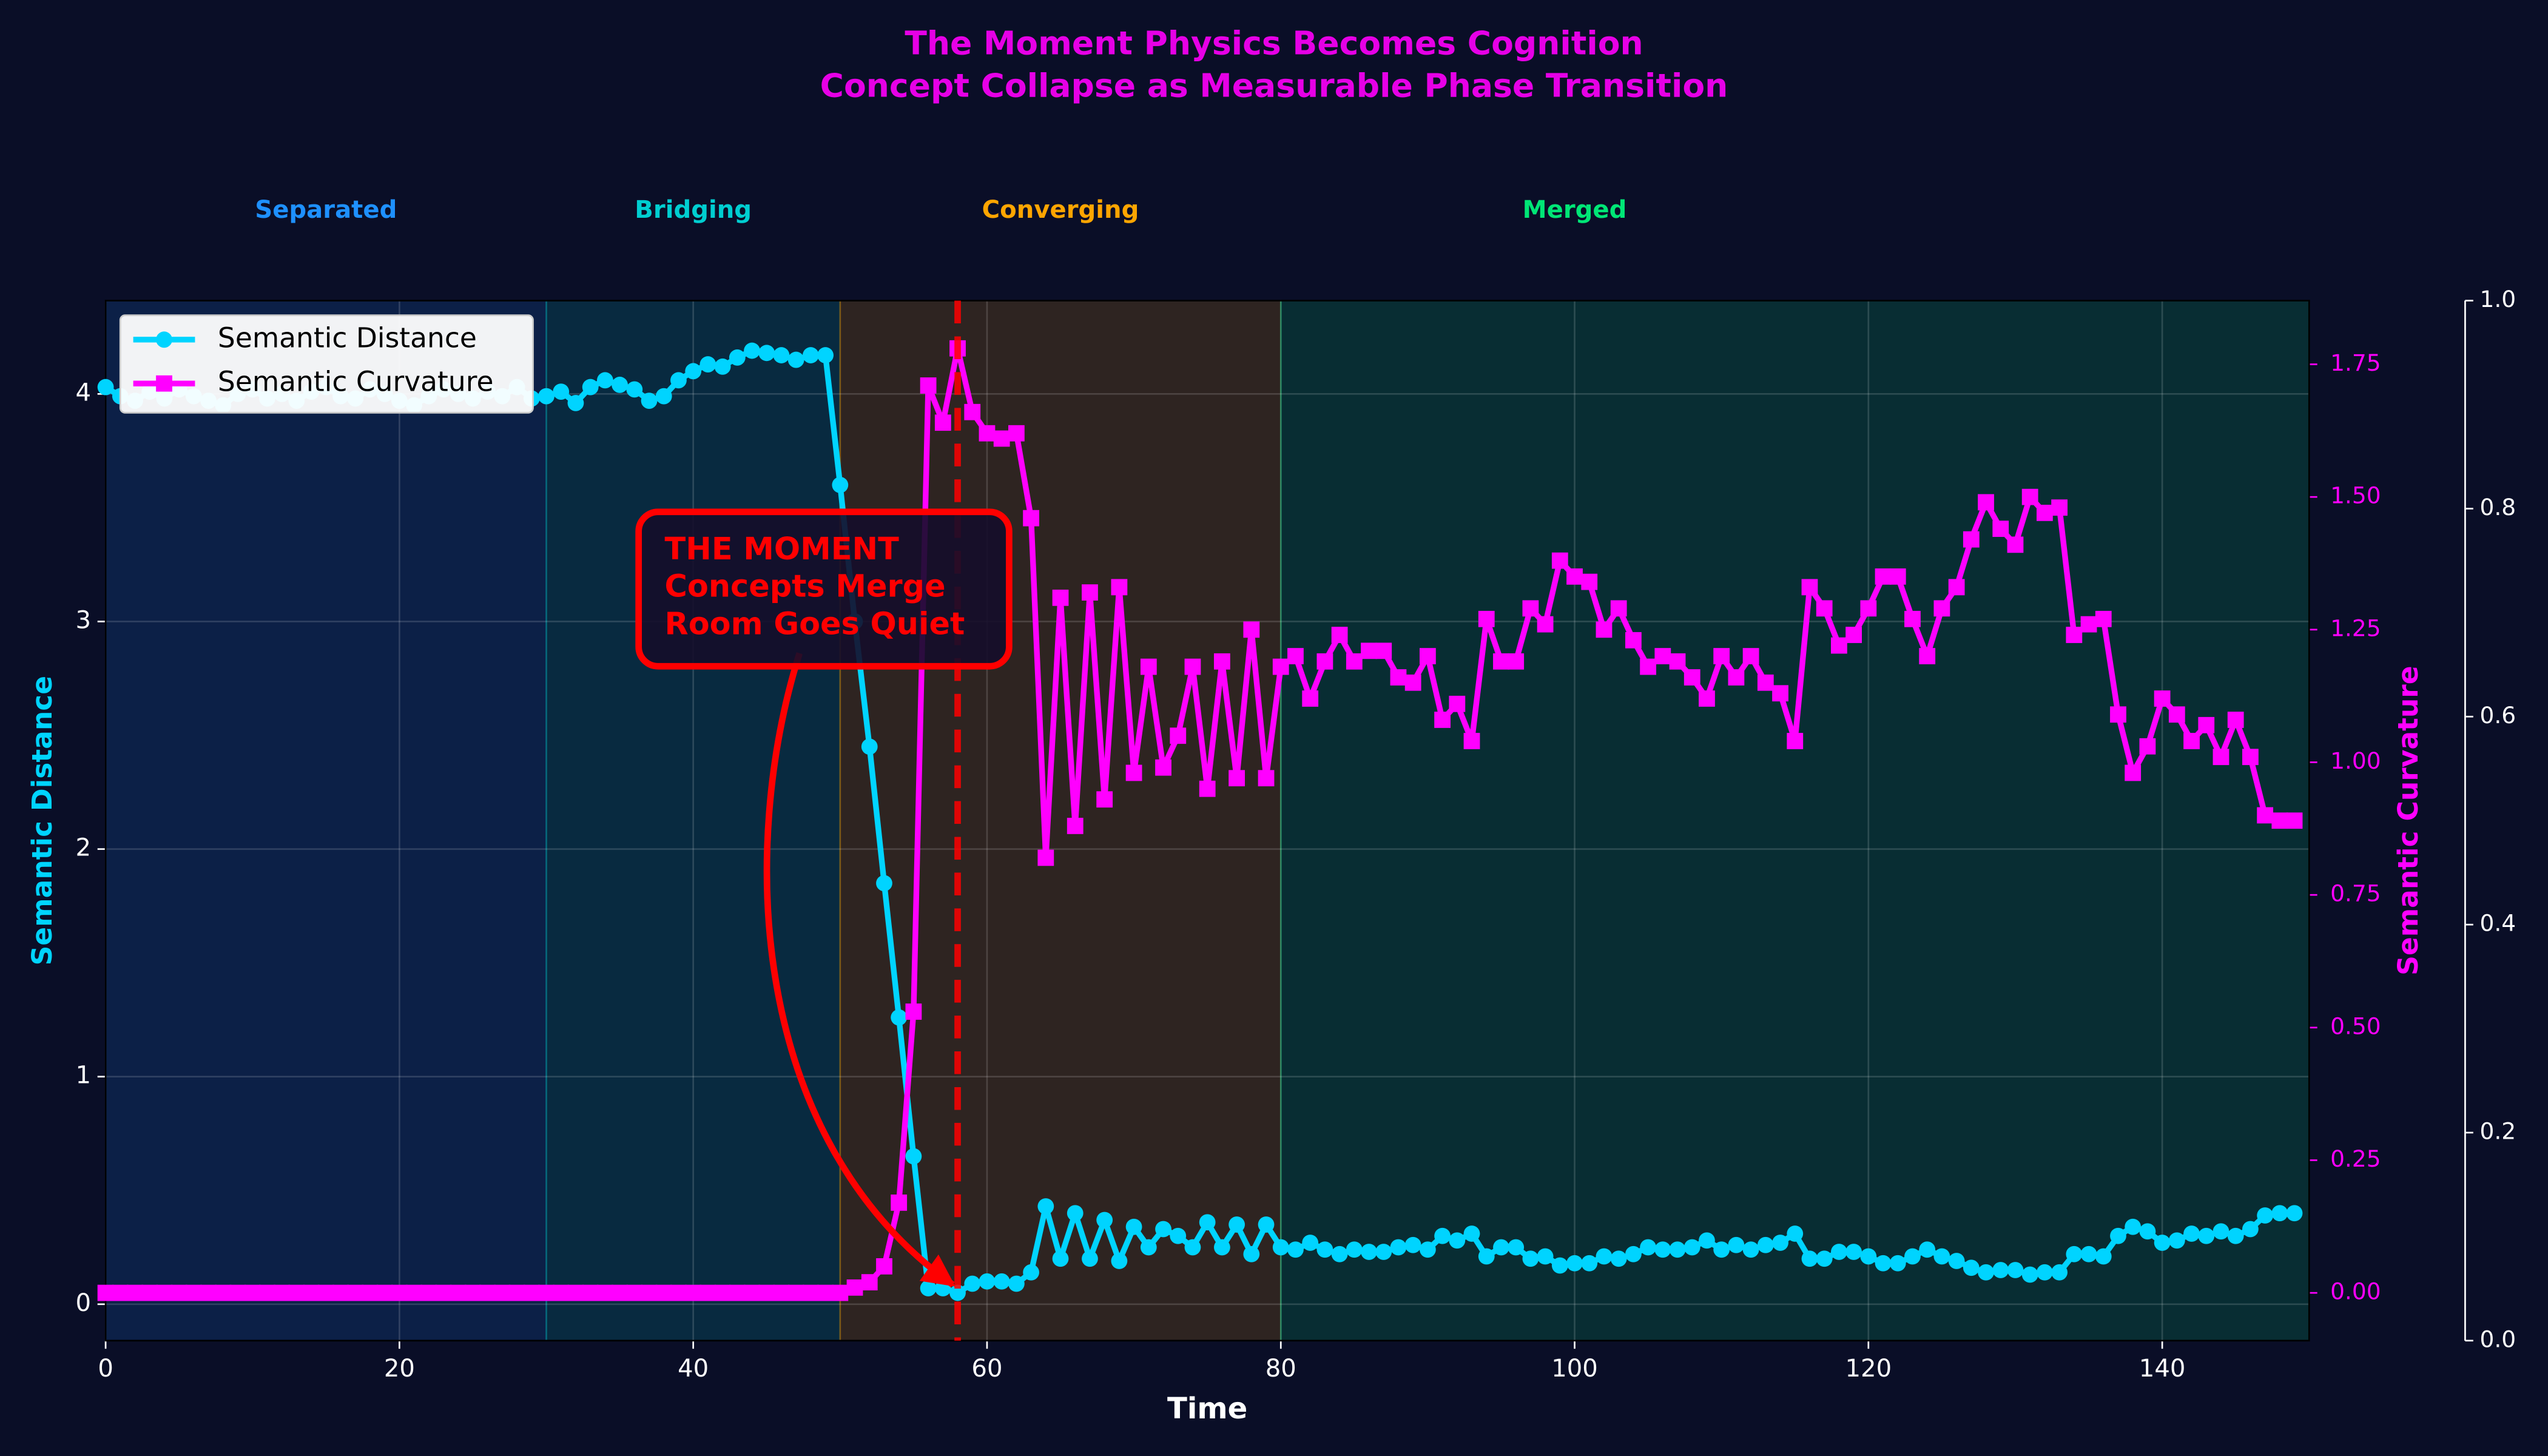 This screenshot has width=2548, height=1456. What do you see at coordinates (42, 821) in the screenshot?
I see `y-axis-label: Semantic Distance` at bounding box center [42, 821].